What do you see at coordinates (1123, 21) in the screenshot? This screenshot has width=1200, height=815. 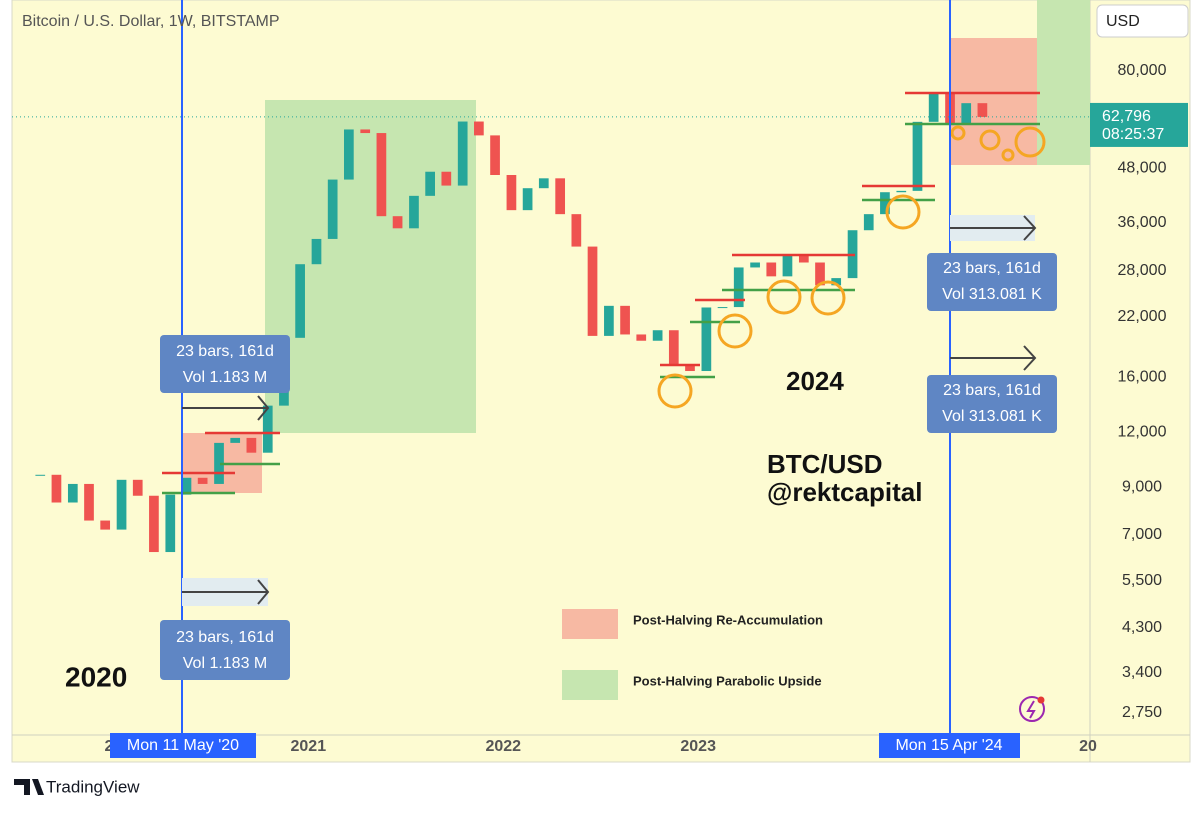 I see `currency: USD` at bounding box center [1123, 21].